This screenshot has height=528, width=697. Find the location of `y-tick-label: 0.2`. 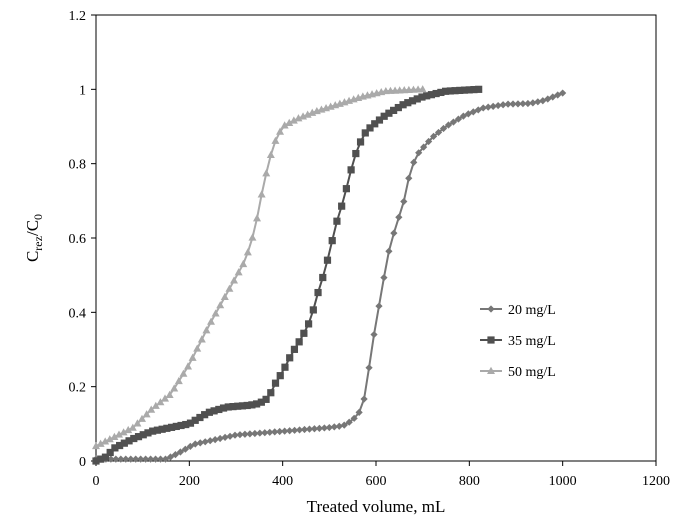

y-tick-label: 0.2 is located at coordinates (78, 388).